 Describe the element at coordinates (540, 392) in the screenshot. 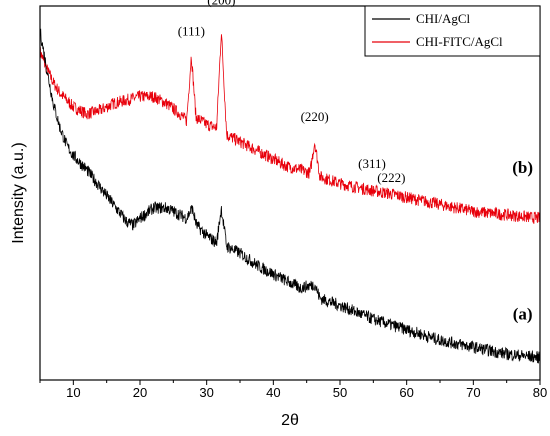

I see `x-tick-label: 80` at that location.